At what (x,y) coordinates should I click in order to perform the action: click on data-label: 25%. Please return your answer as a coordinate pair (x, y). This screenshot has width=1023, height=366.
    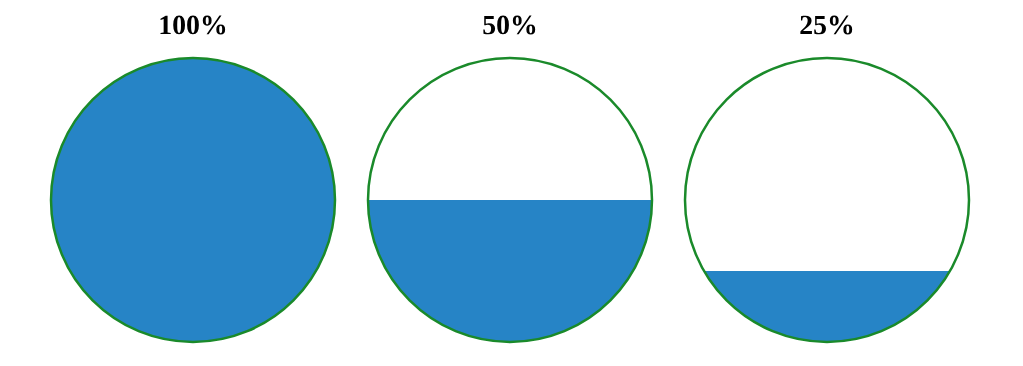
    Looking at the image, I should click on (826, 25).